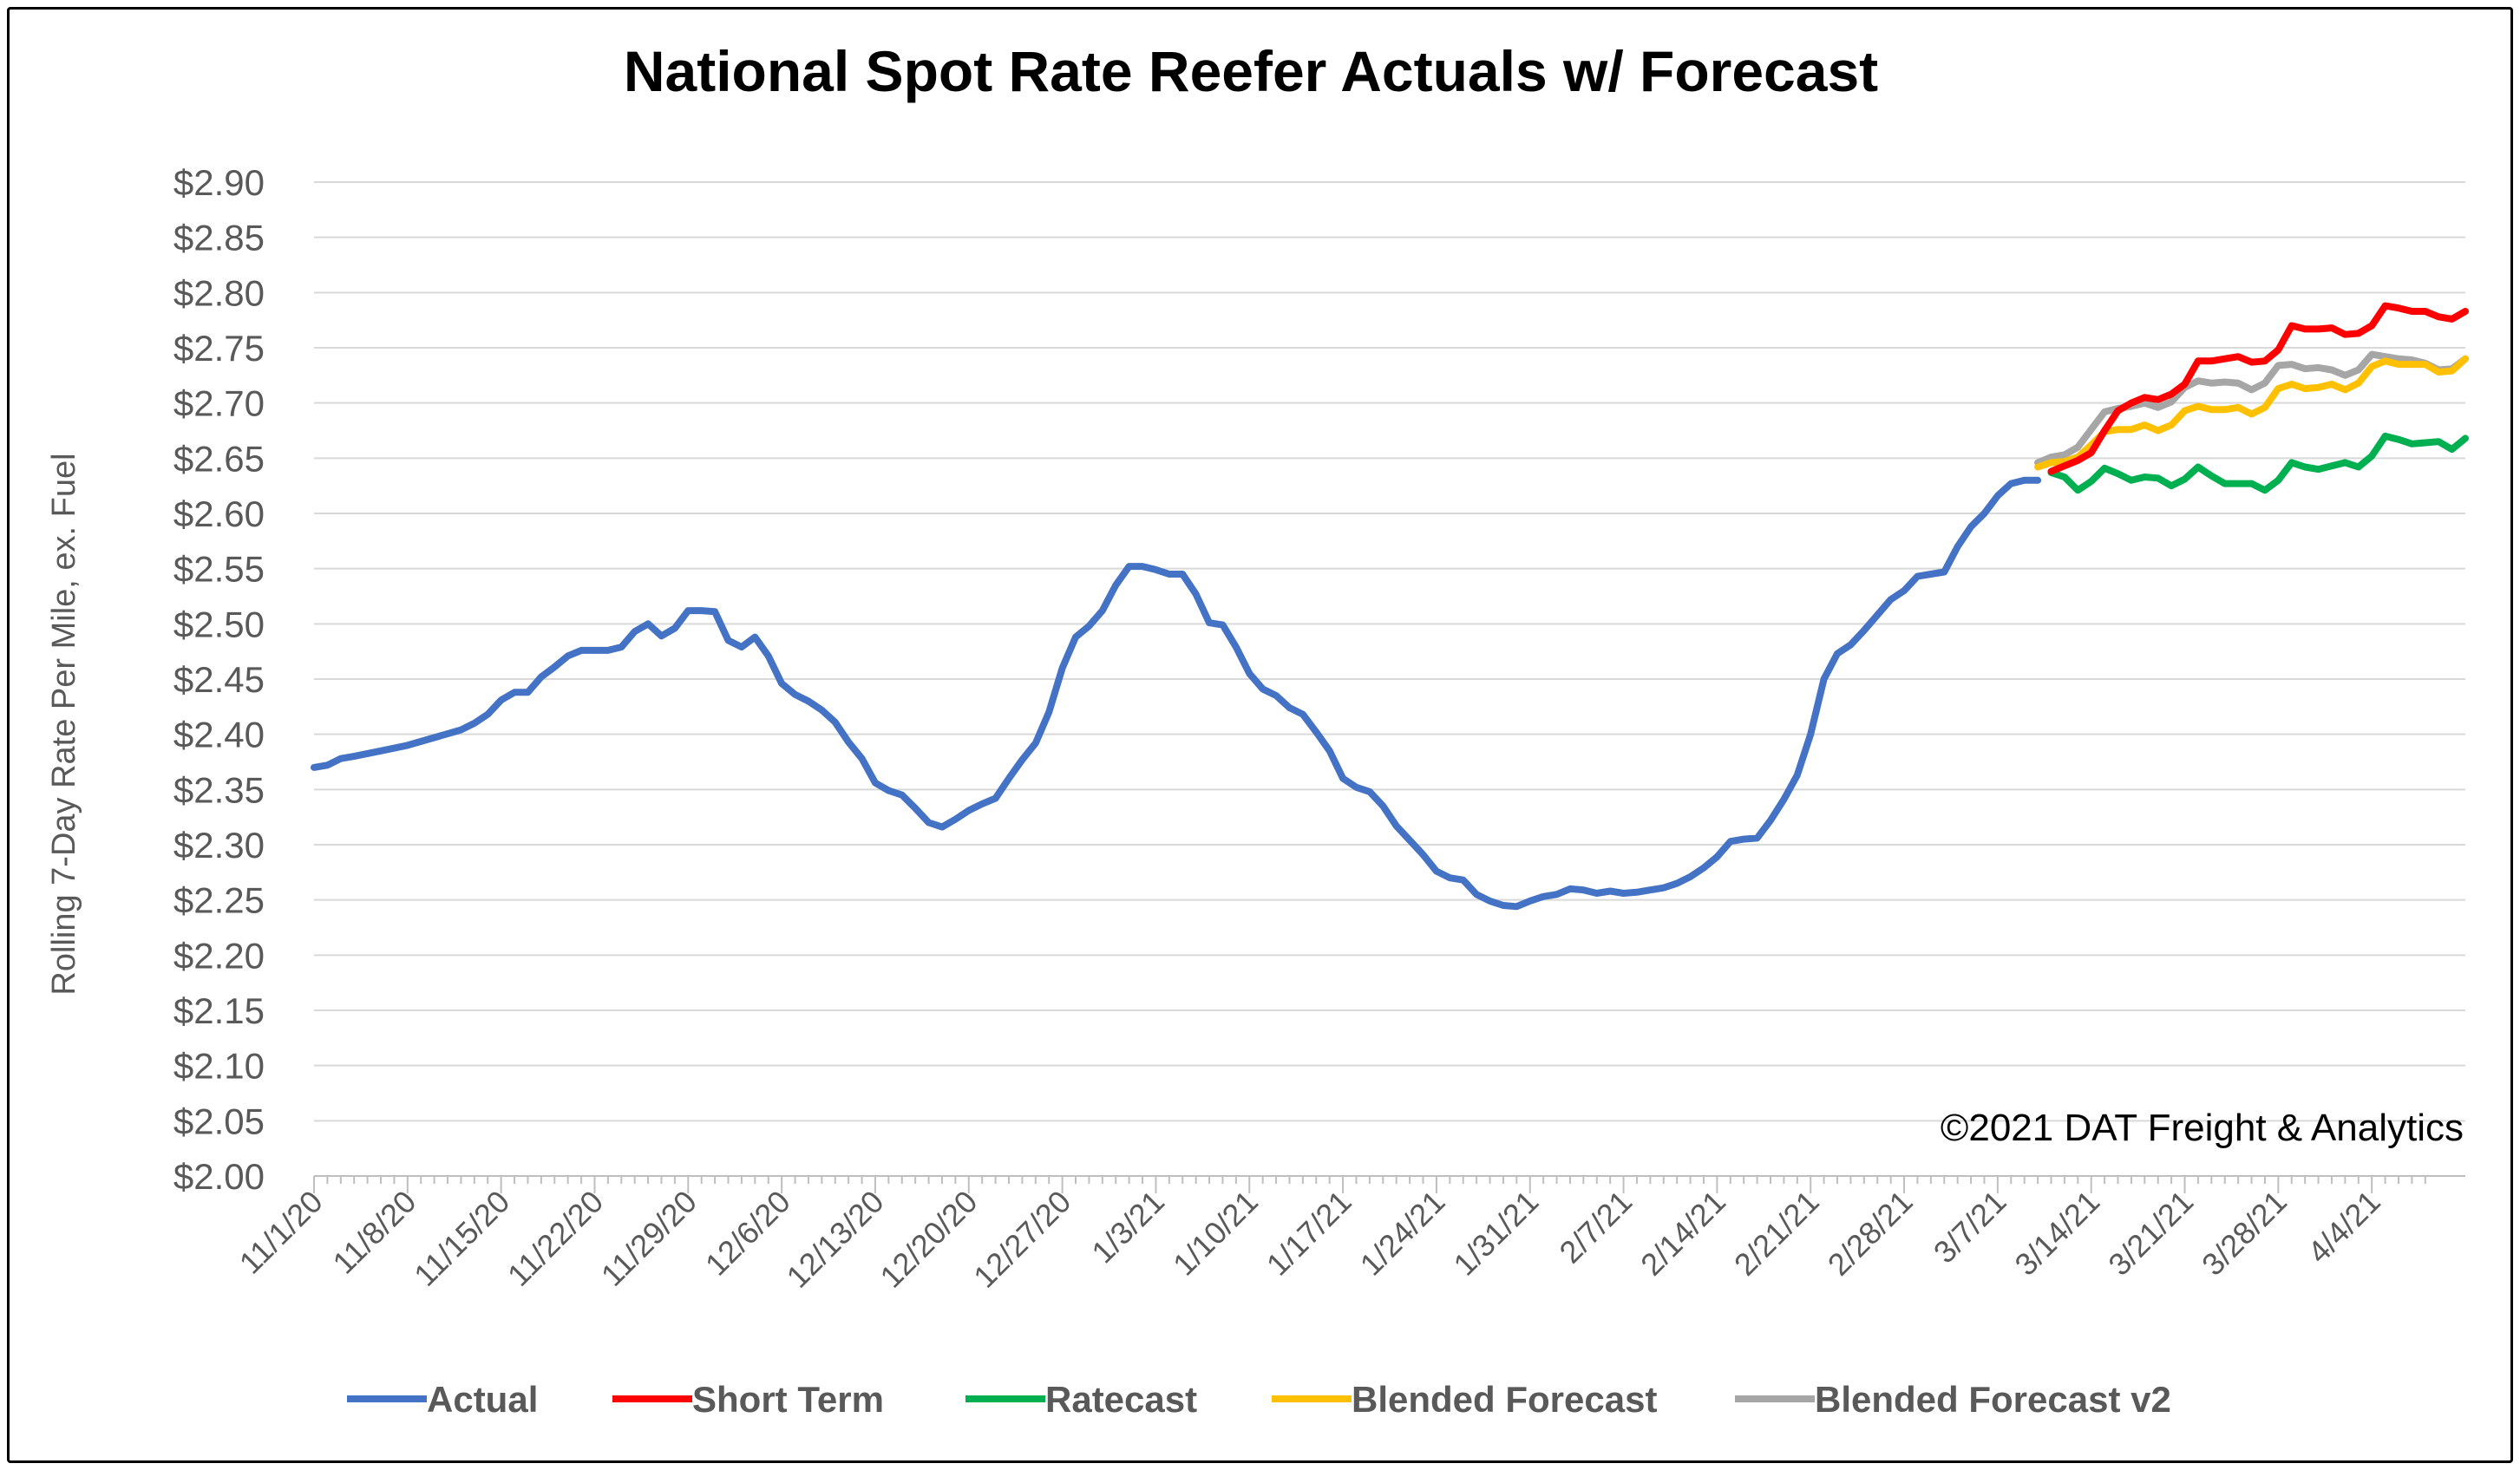 This screenshot has height=1470, width=2520. I want to click on y-tick-label: $2.55, so click(219, 569).